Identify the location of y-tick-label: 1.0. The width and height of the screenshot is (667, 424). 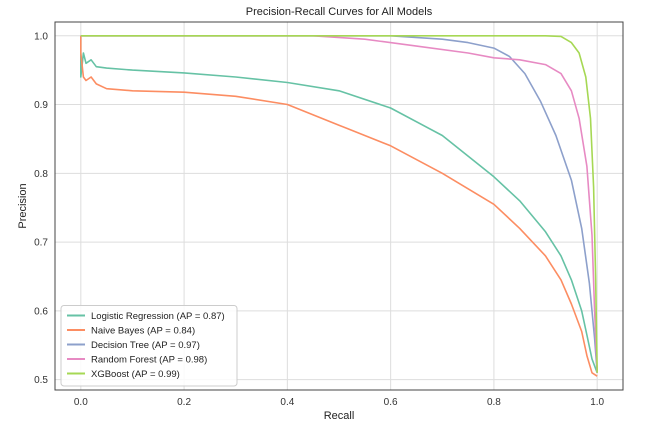
(41, 36).